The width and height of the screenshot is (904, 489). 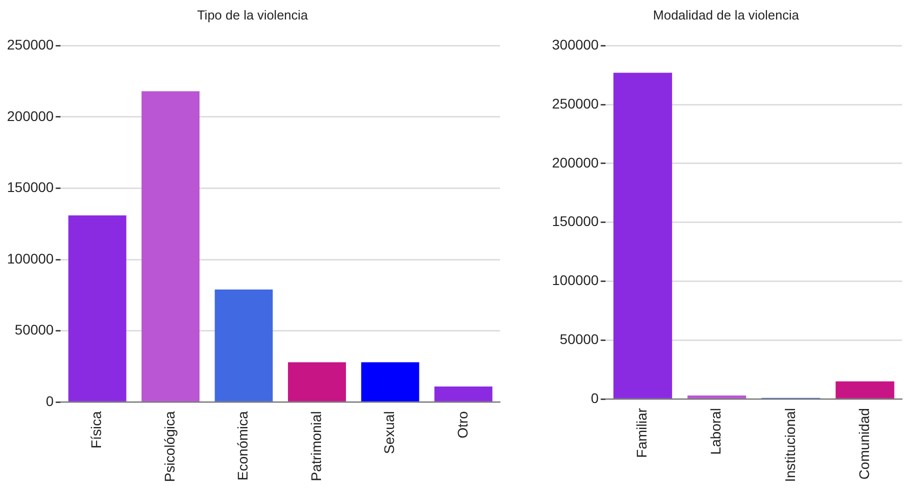 I want to click on chart-title: Modalidad de la violencia, so click(x=726, y=14).